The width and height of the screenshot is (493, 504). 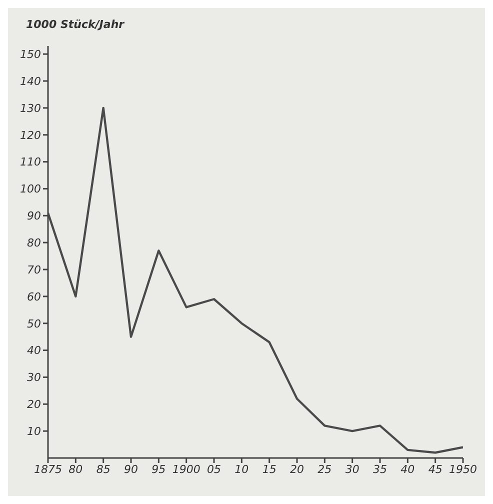 I want to click on y-tick-label: 90, so click(x=34, y=216).